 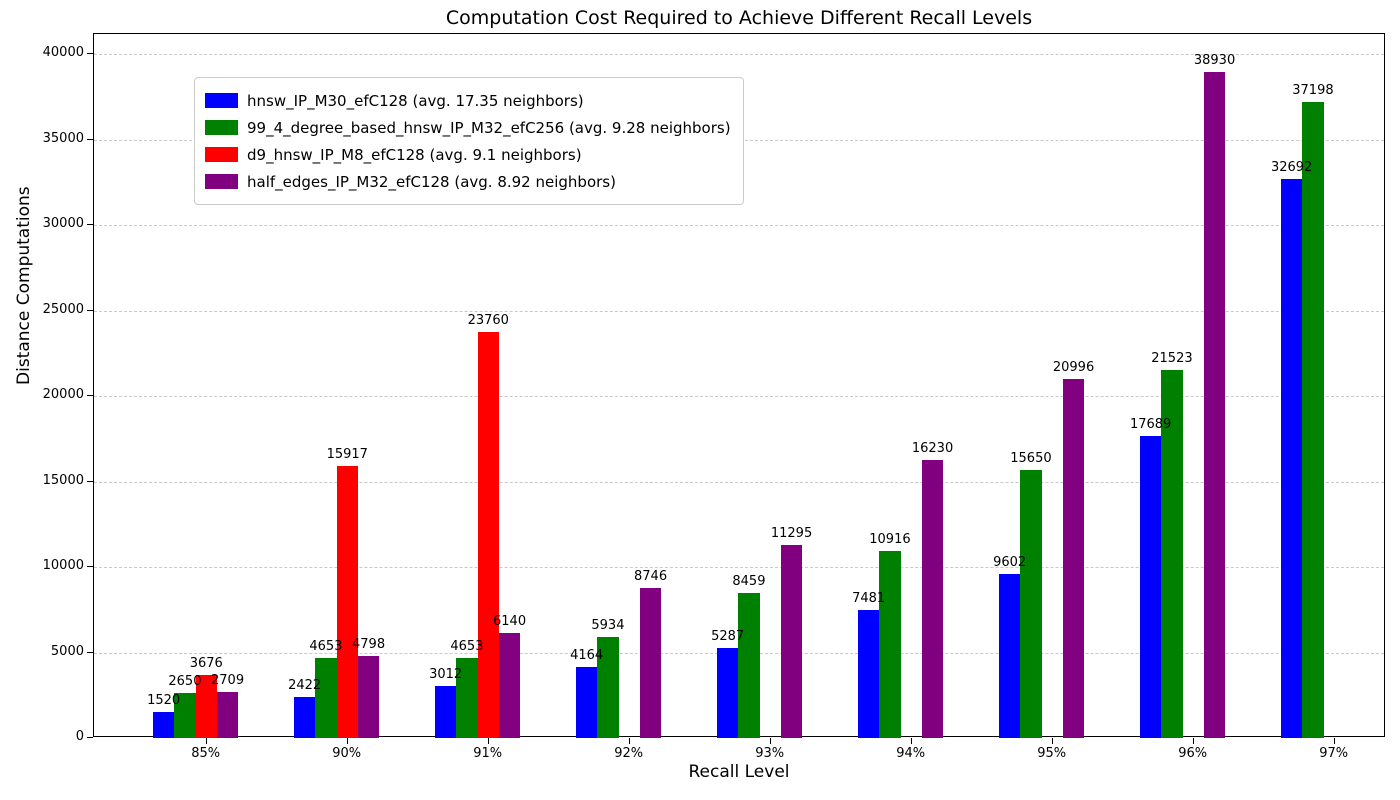 I want to click on bar-value-label: 2709, so click(x=228, y=680).